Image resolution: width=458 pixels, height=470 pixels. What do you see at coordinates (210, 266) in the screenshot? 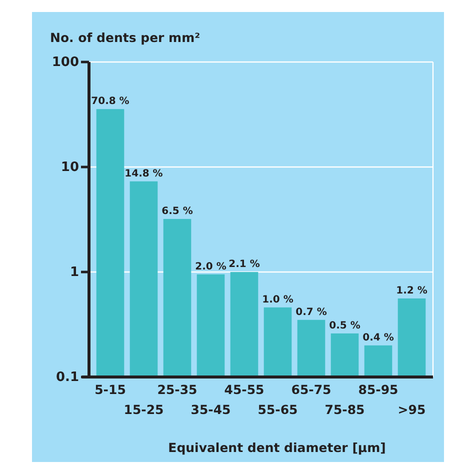
I see `annotation: 2.0 %` at bounding box center [210, 266].